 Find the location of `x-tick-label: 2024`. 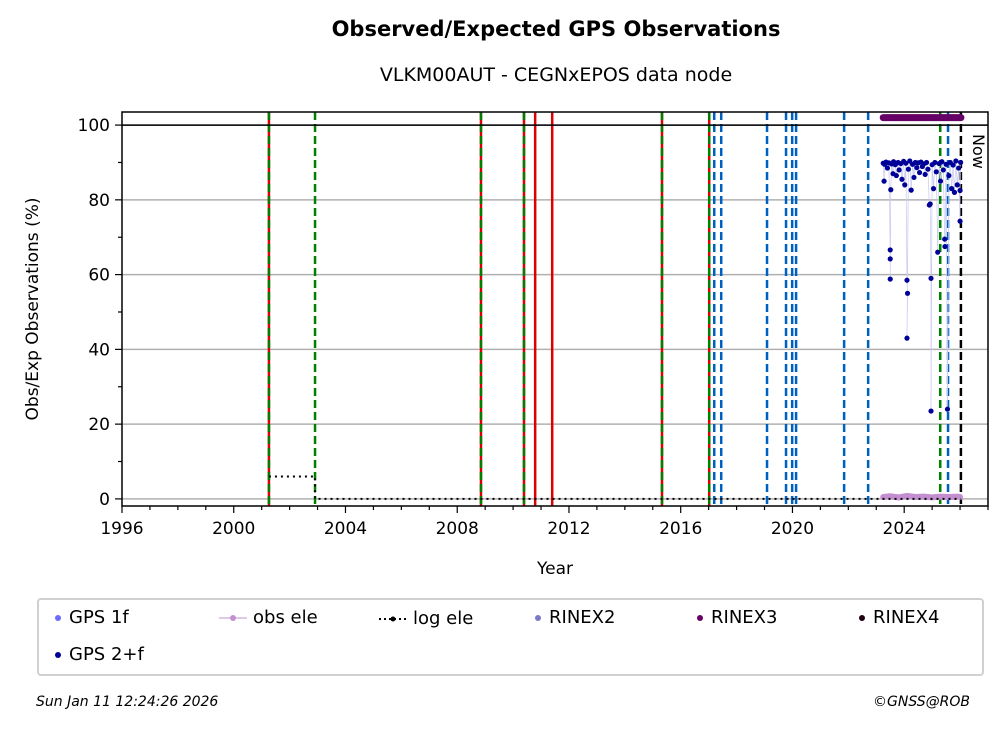

x-tick-label: 2024 is located at coordinates (904, 529).